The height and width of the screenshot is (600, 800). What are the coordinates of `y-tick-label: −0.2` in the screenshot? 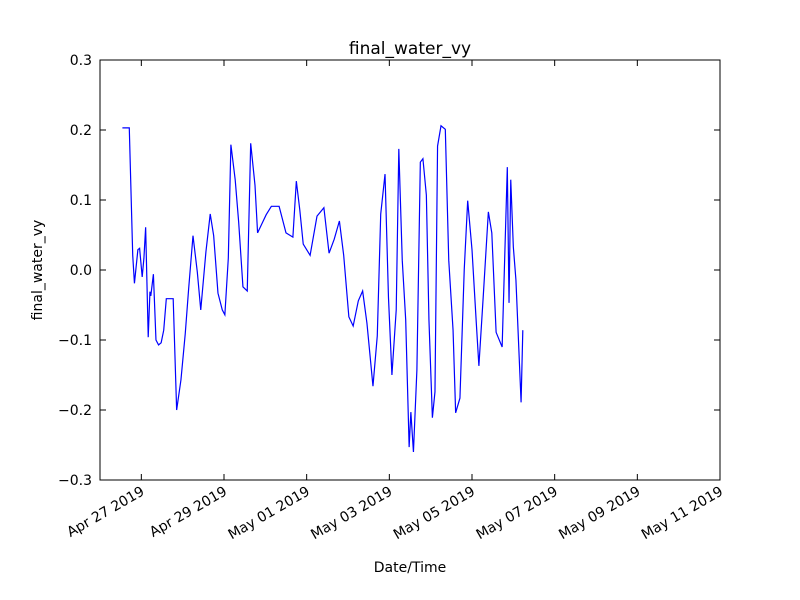 It's located at (75, 411).